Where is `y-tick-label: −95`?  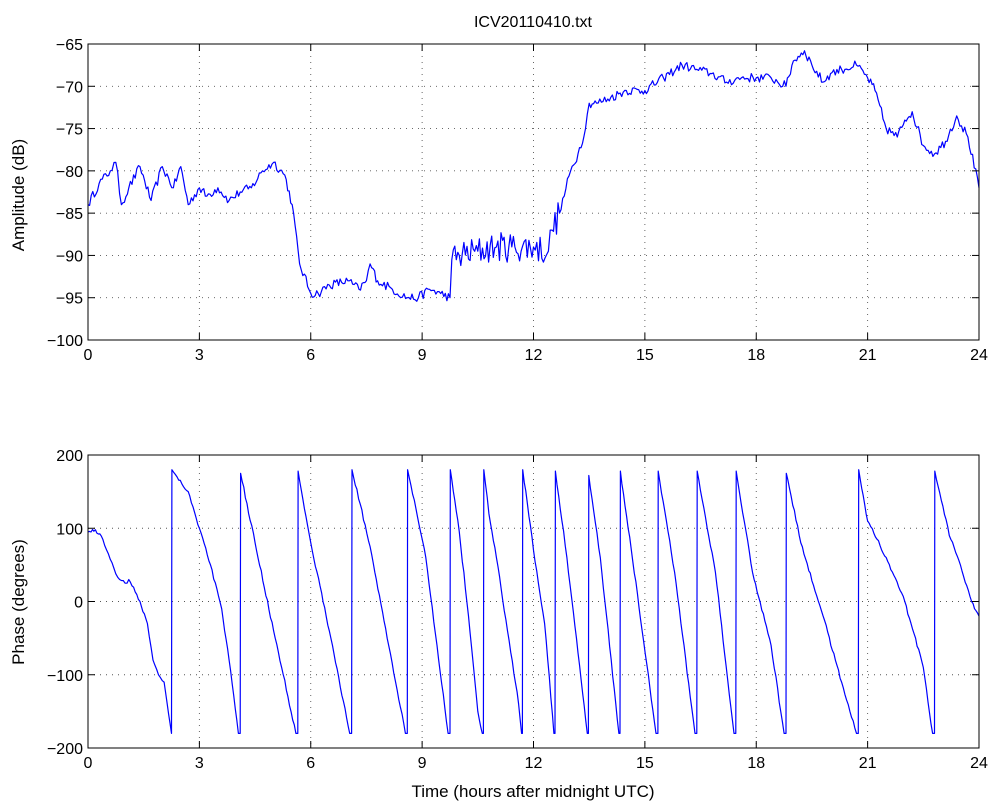 y-tick-label: −95 is located at coordinates (69, 299).